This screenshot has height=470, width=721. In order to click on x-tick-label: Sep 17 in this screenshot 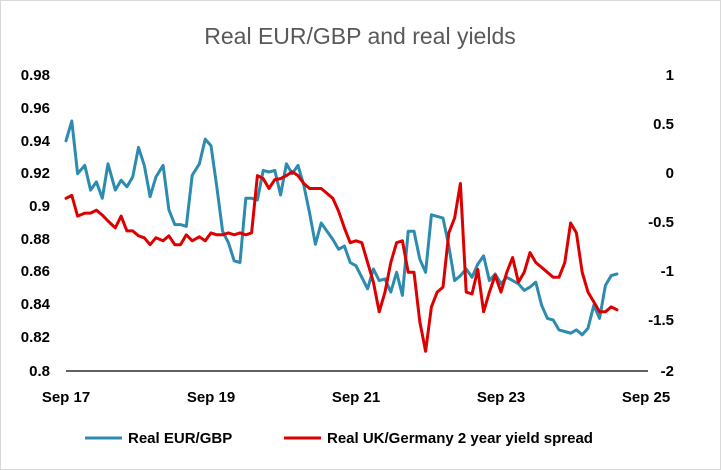, I will do `click(66, 397)`.